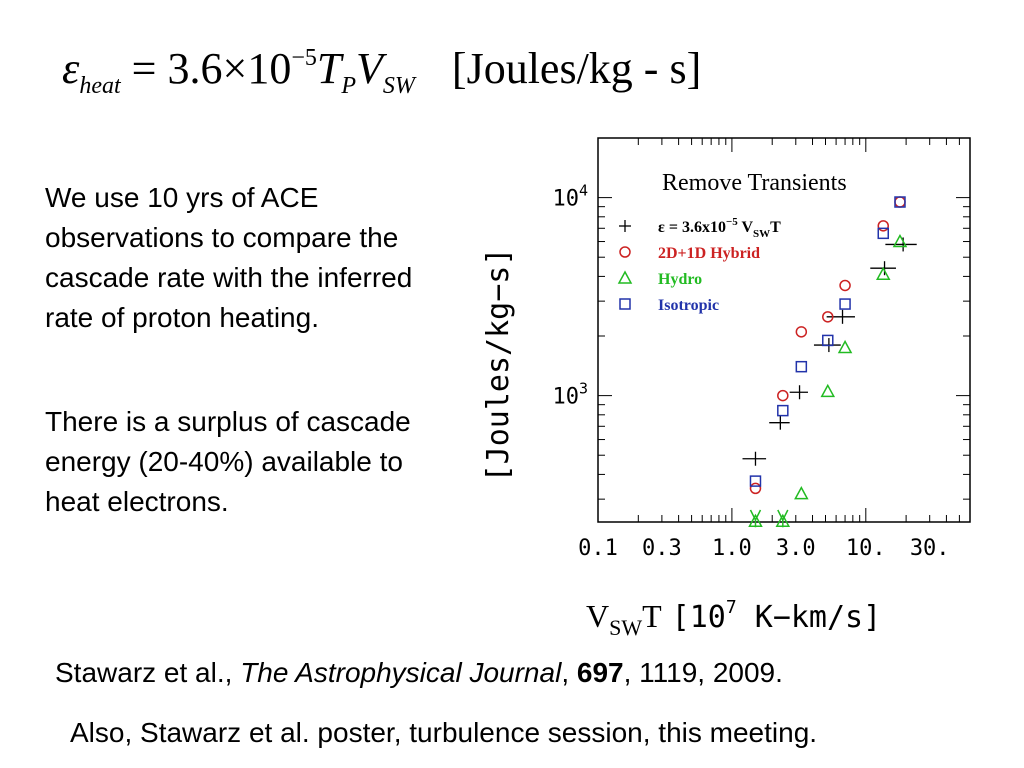  I want to click on x-axis-label: VSWT [107 K−km/s], so click(733, 618).